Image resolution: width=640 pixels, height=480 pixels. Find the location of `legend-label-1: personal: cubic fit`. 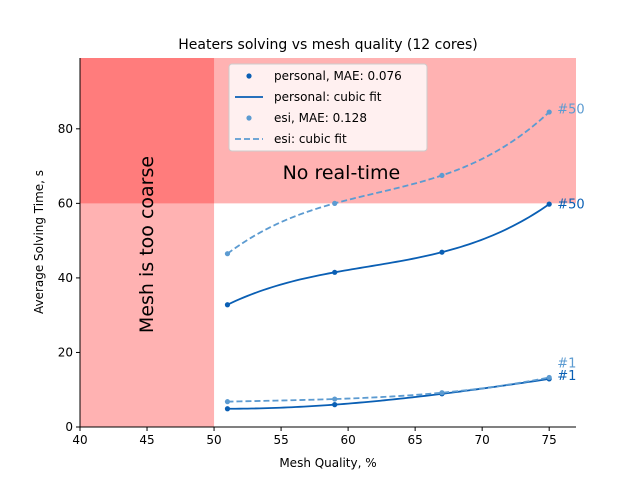

legend-label-1: personal: cubic fit is located at coordinates (328, 97).